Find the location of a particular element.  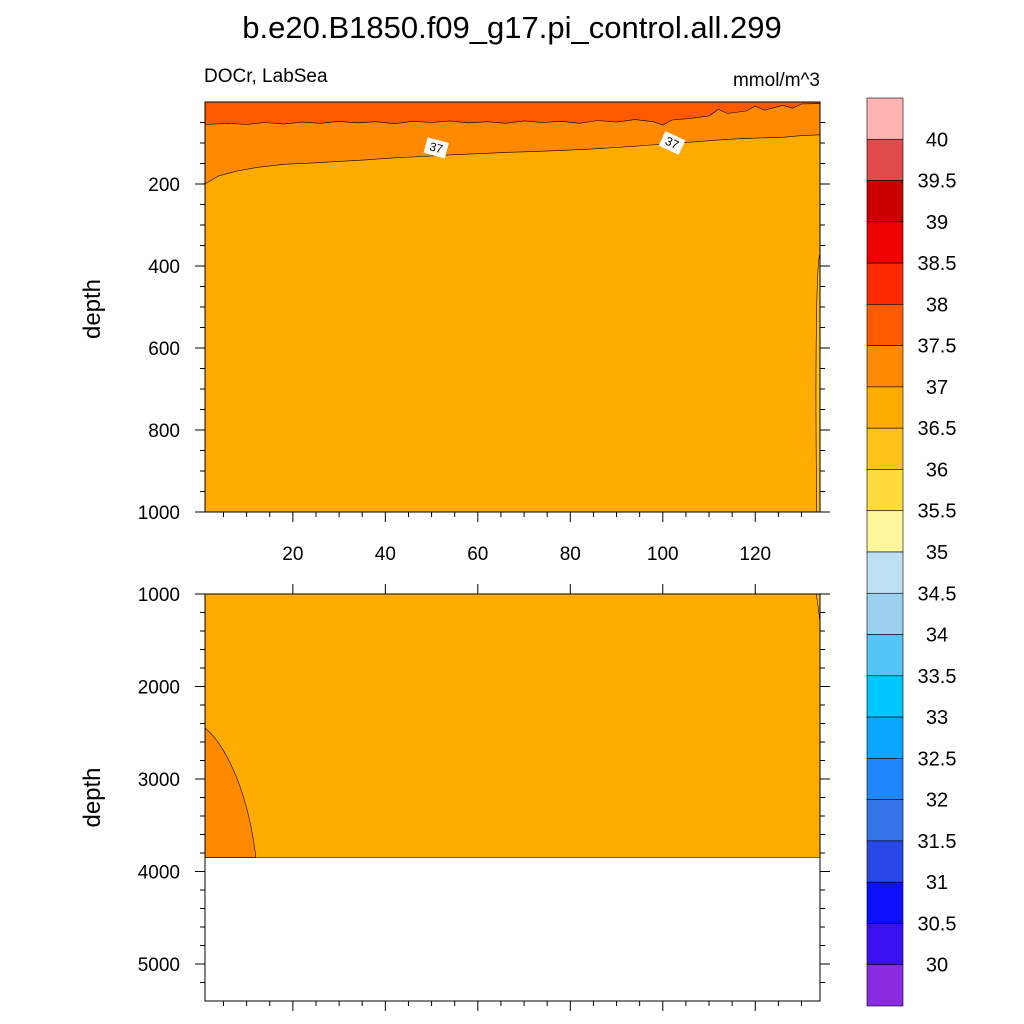

colorbar-label: 30.5 is located at coordinates (937, 924).